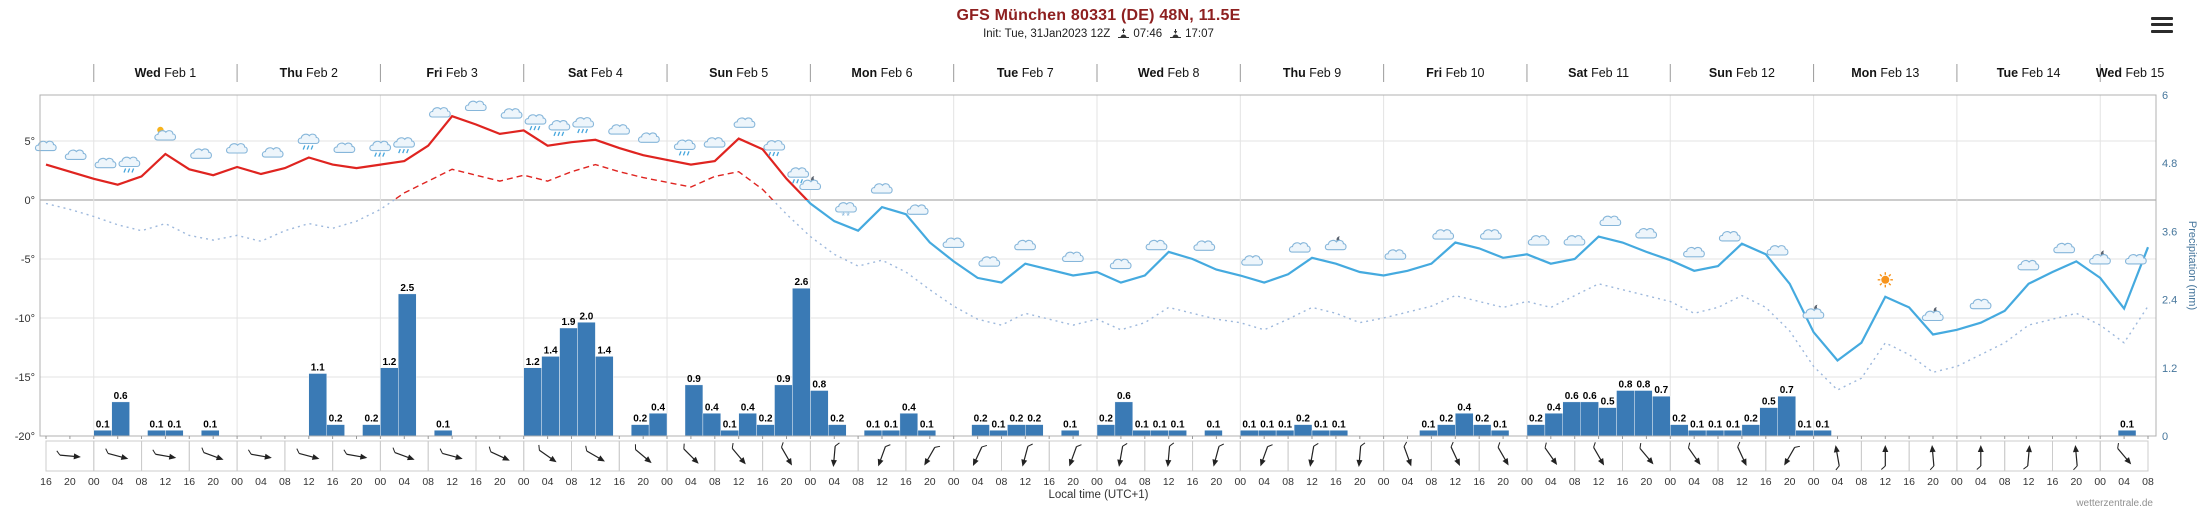  Describe the element at coordinates (2162, 24) in the screenshot. I see `menu-icon` at that location.